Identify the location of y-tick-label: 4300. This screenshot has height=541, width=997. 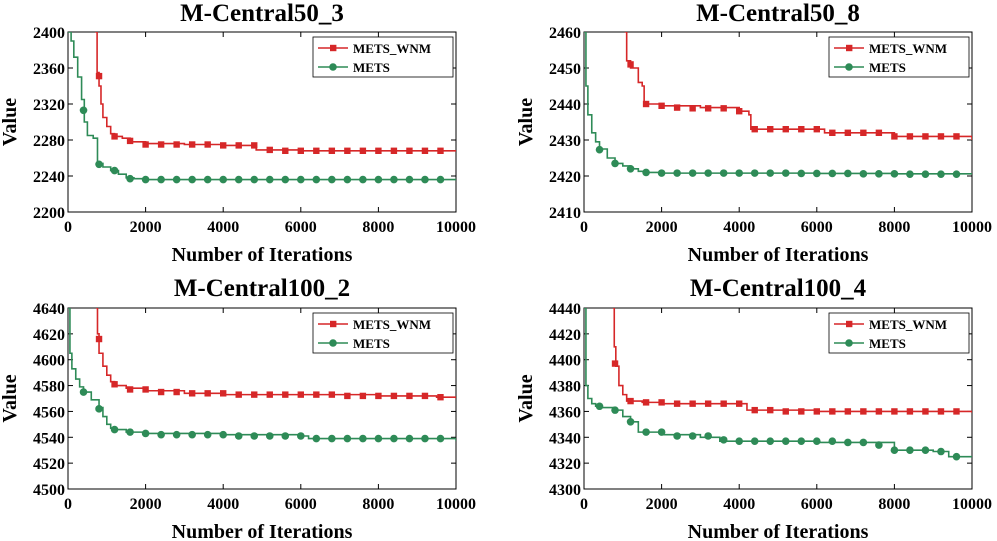
(565, 490).